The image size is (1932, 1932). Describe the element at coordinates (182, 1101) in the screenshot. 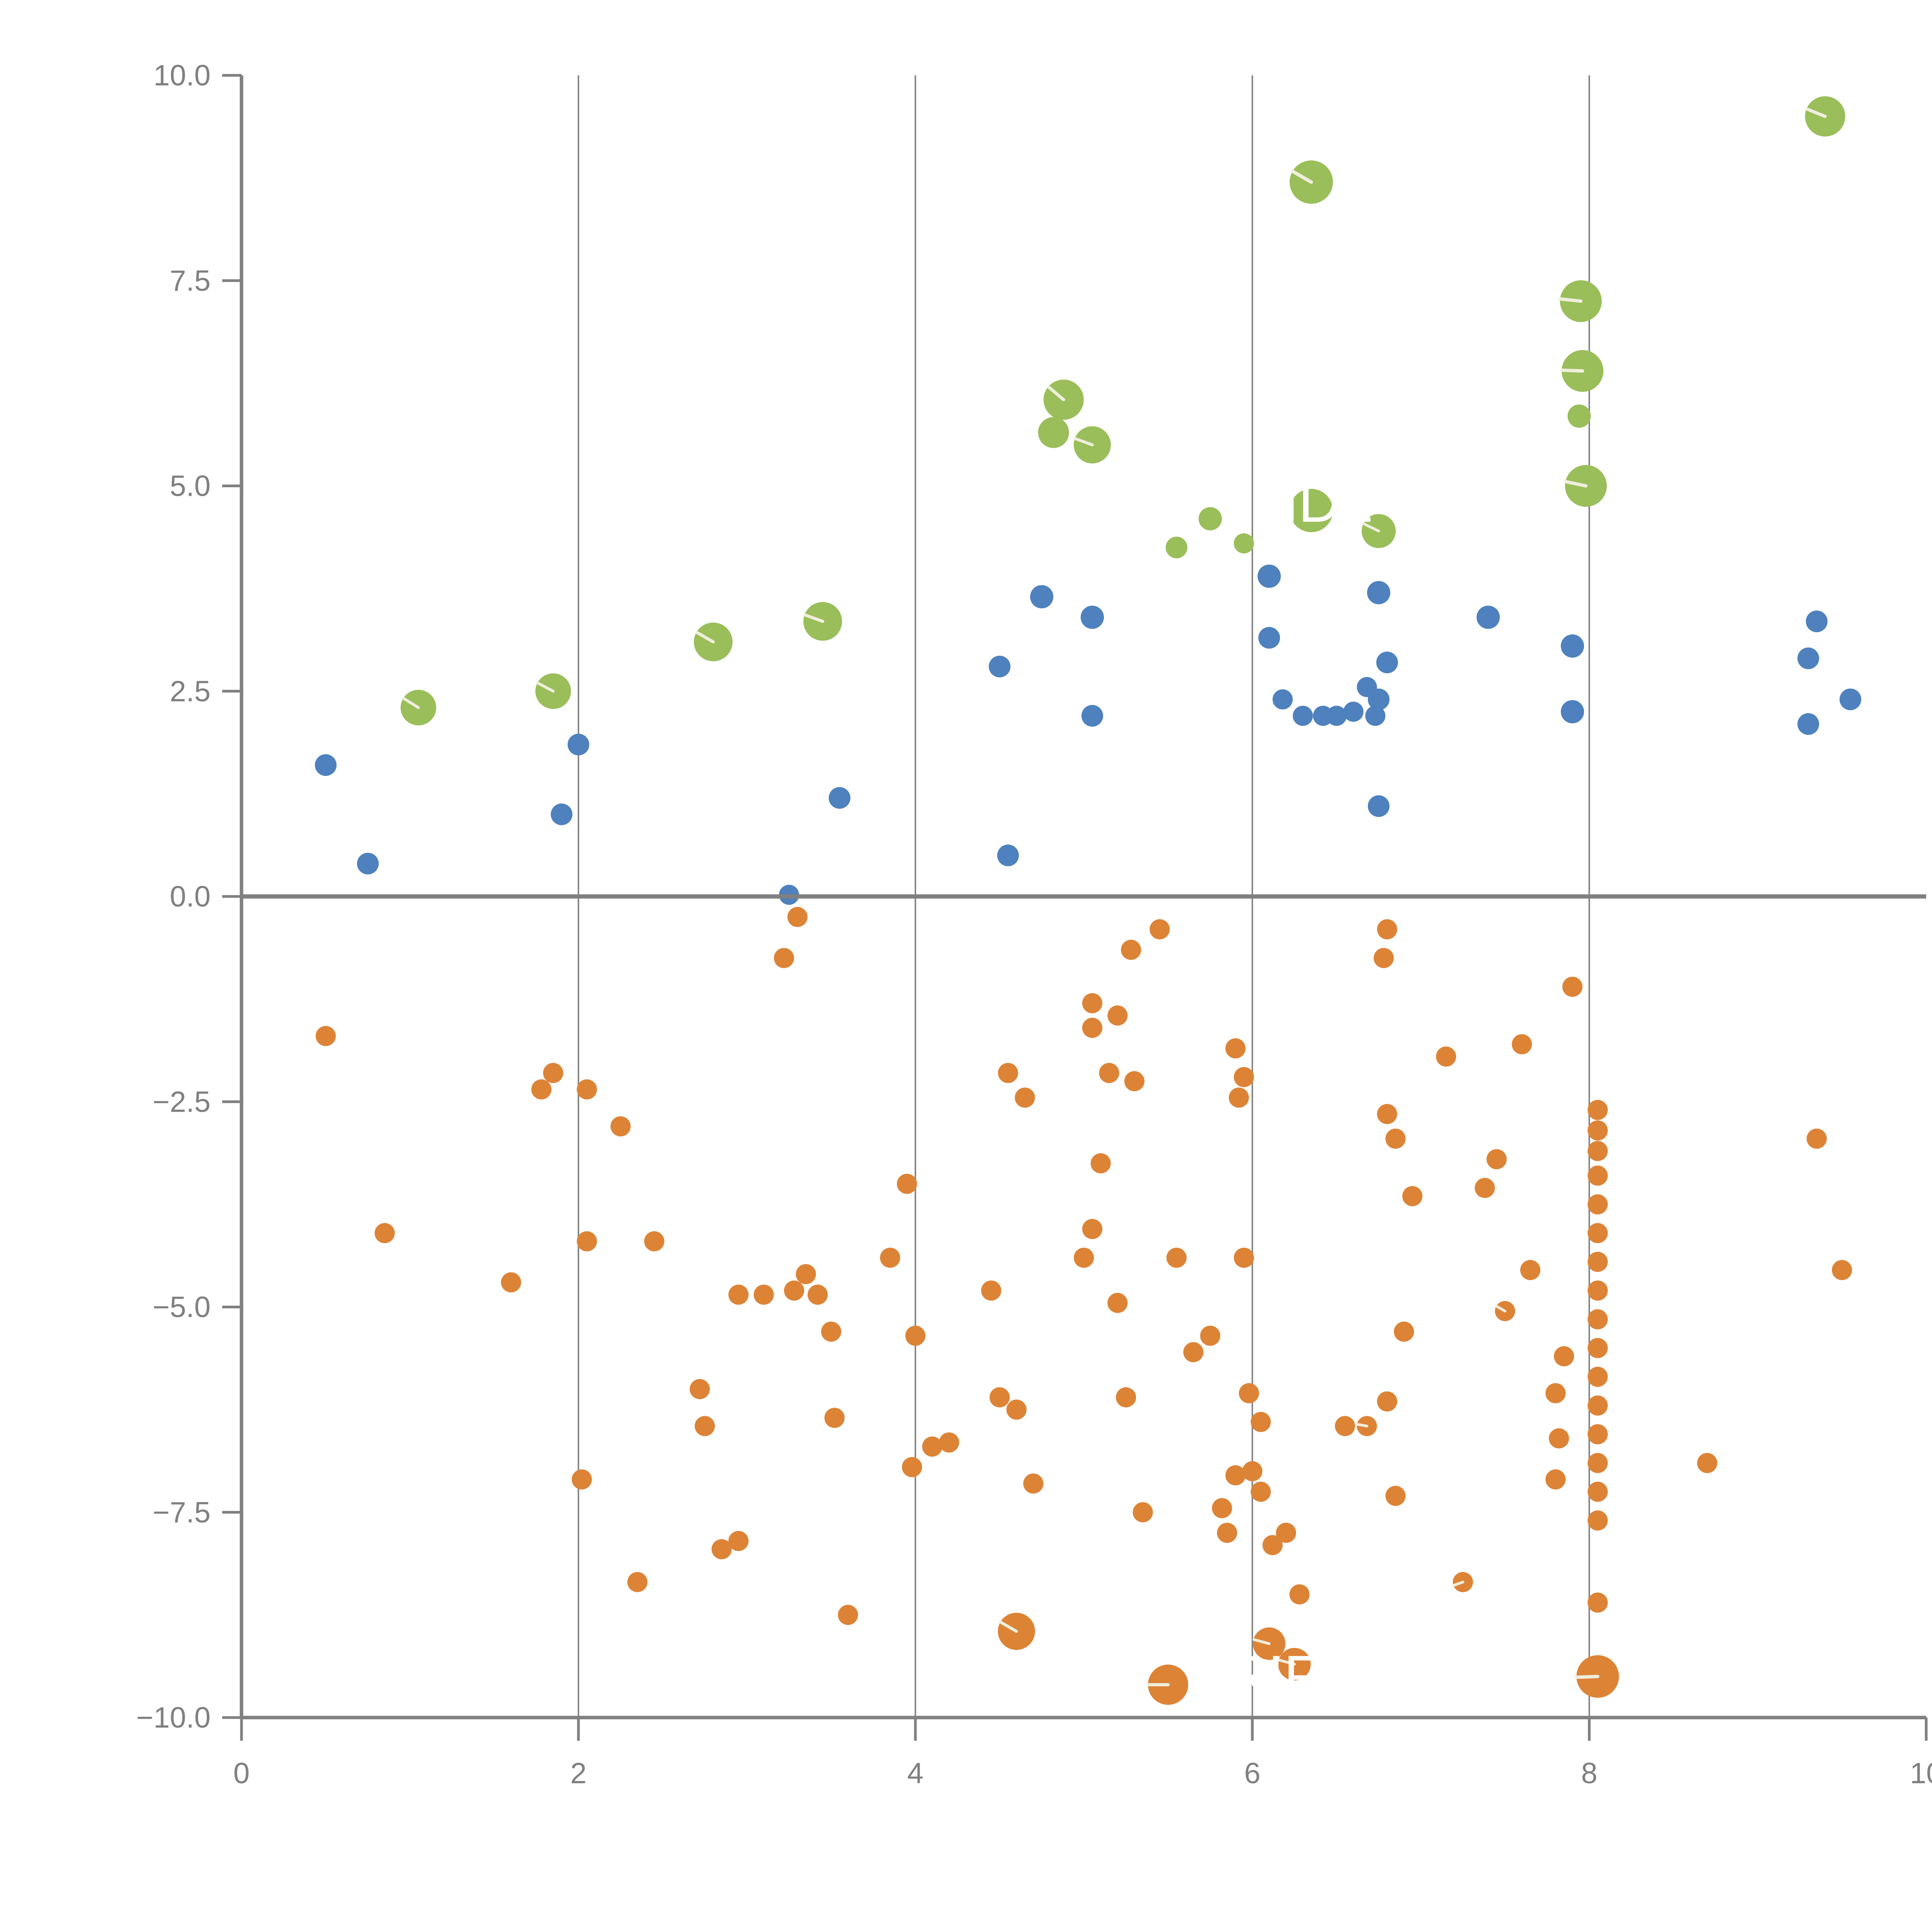

I see `y-tick-label: −2.5` at that location.